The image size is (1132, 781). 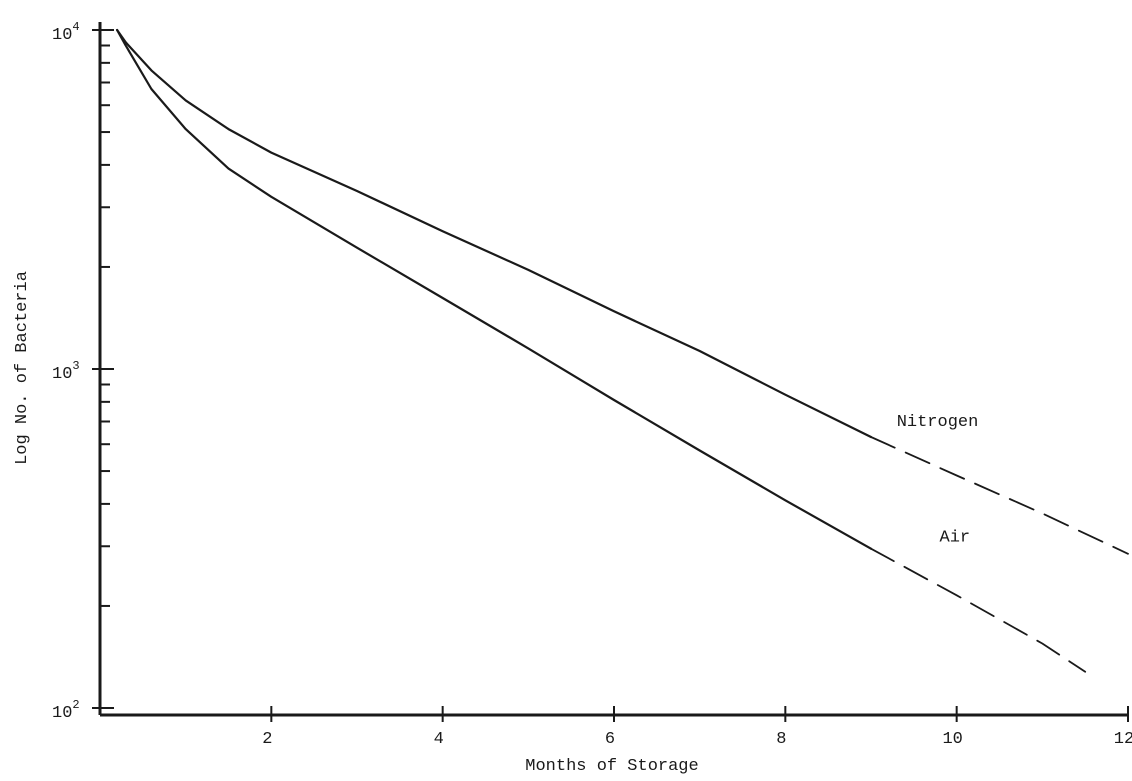 What do you see at coordinates (439, 739) in the screenshot?
I see `x-tick-label: 4` at bounding box center [439, 739].